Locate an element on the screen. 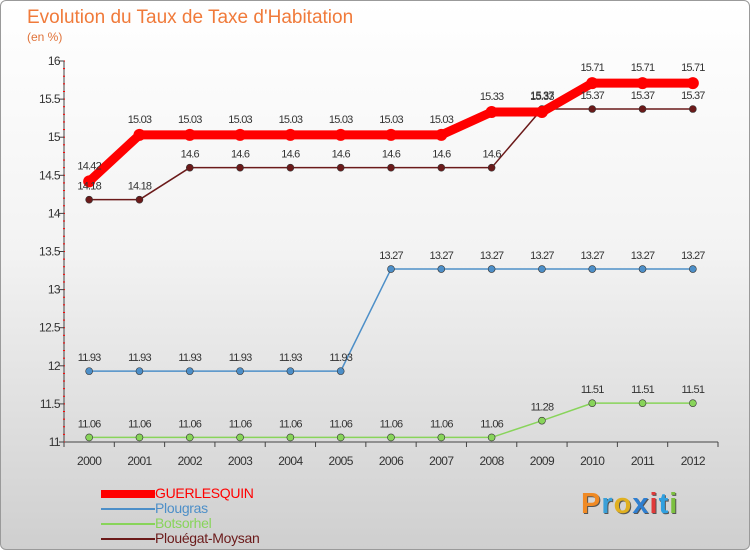 This screenshot has width=750, height=550. proxiti-logo: Proxiti is located at coordinates (630, 504).